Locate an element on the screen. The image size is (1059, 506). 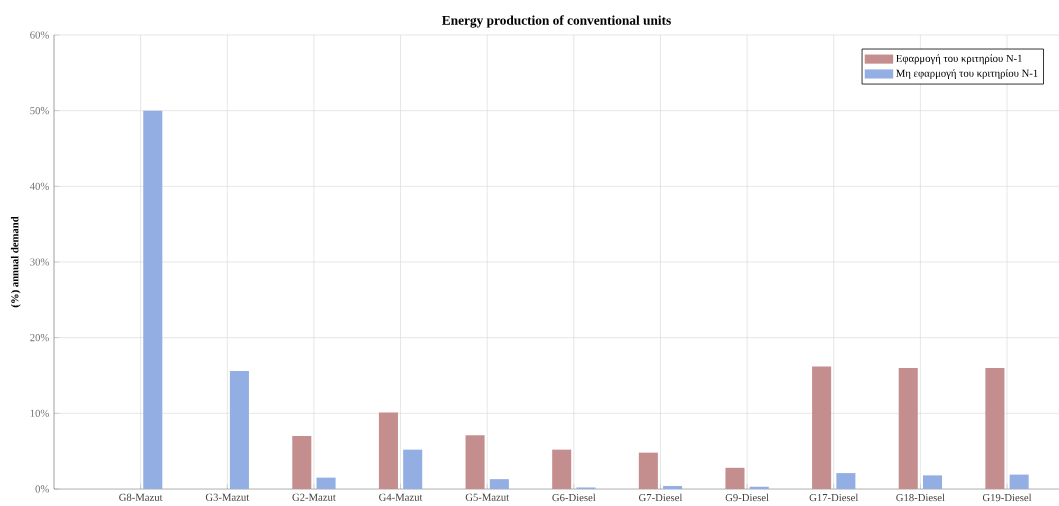
x-tick-label: G4-Mazut is located at coordinates (401, 497).